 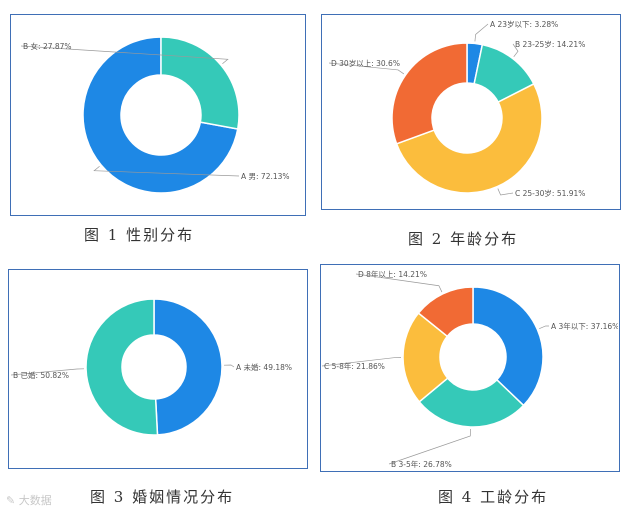 What do you see at coordinates (264, 367) in the screenshot?
I see `slice-label: A 未婚: 49.18%` at bounding box center [264, 367].